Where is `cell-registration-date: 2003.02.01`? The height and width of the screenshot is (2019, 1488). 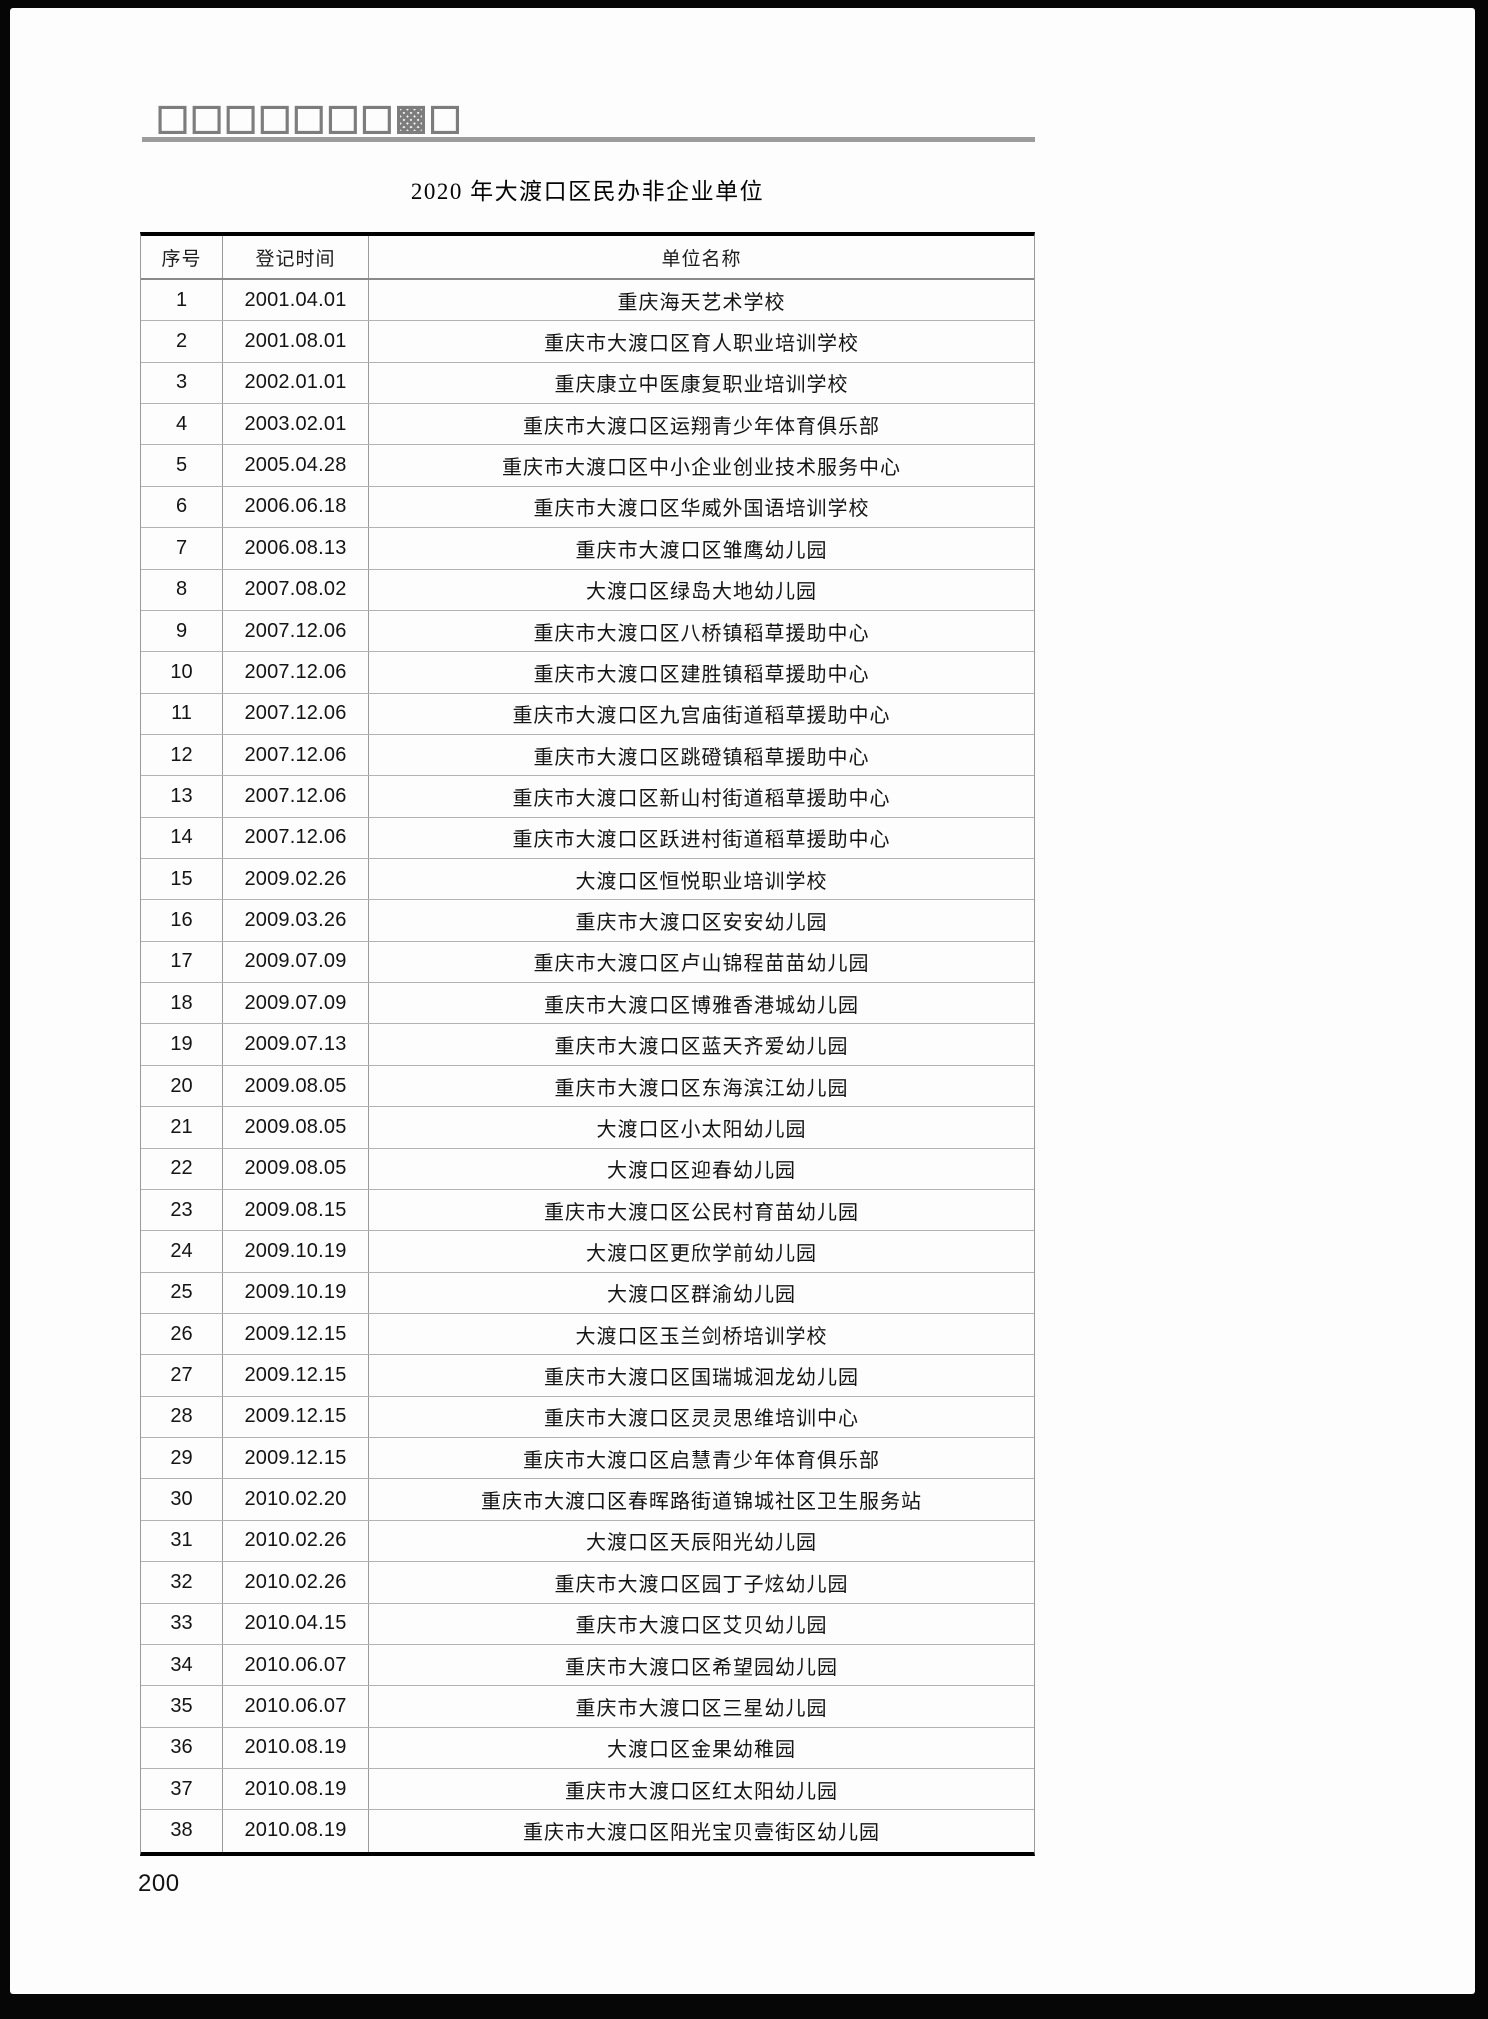 cell-registration-date: 2003.02.01 is located at coordinates (296, 424).